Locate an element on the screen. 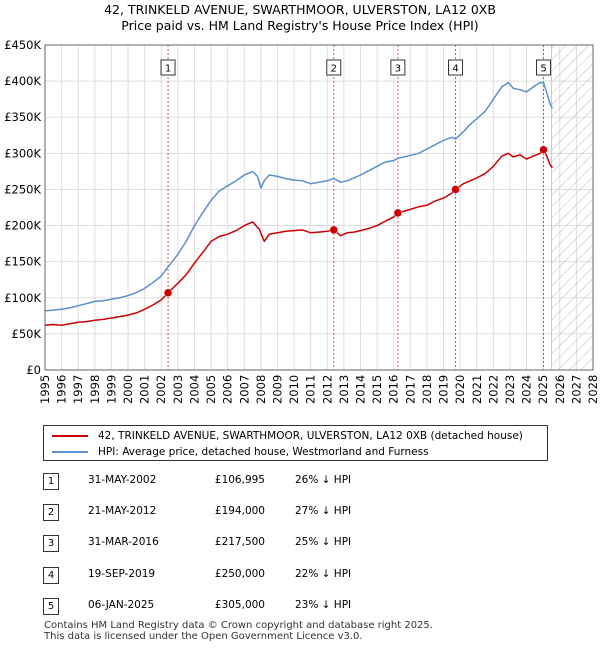 The image size is (600, 650). y-tick-label: £50K is located at coordinates (27, 334).